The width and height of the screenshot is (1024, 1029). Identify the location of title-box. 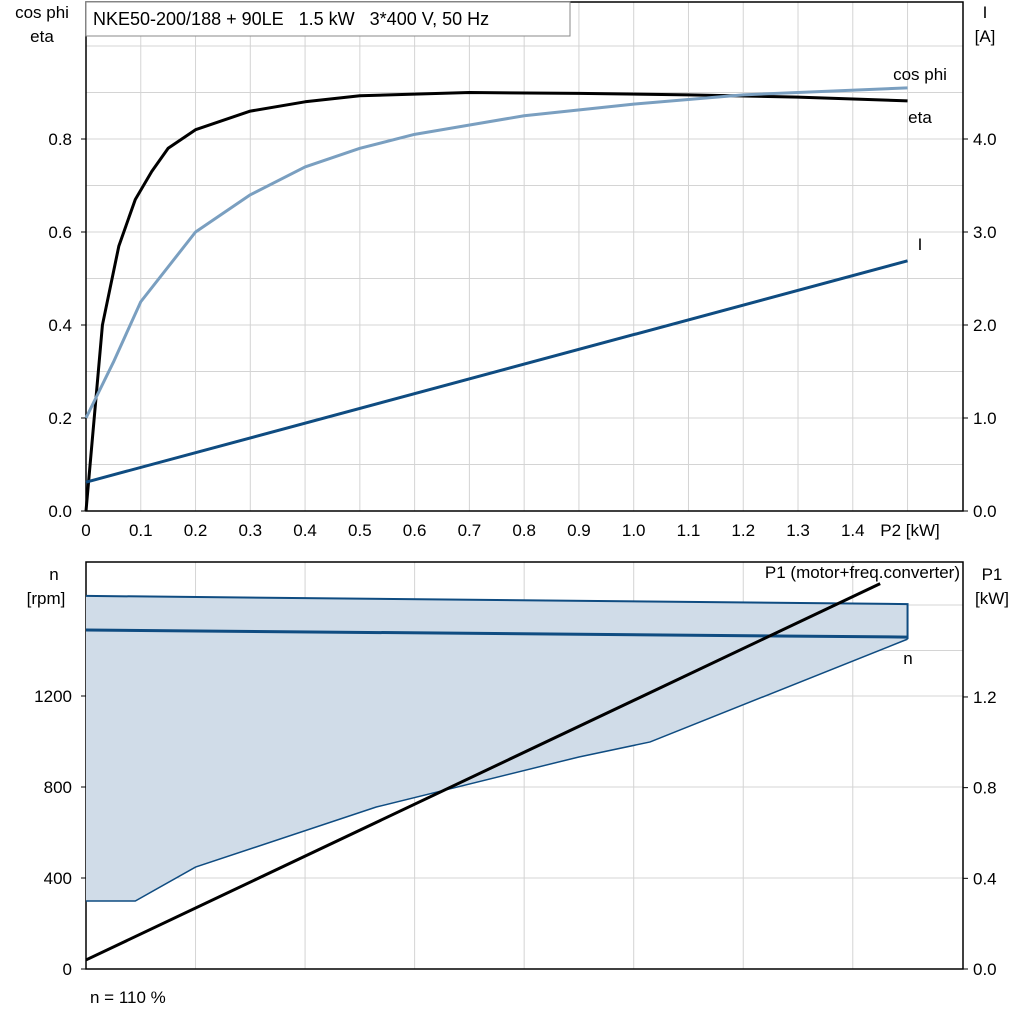
(328, 19).